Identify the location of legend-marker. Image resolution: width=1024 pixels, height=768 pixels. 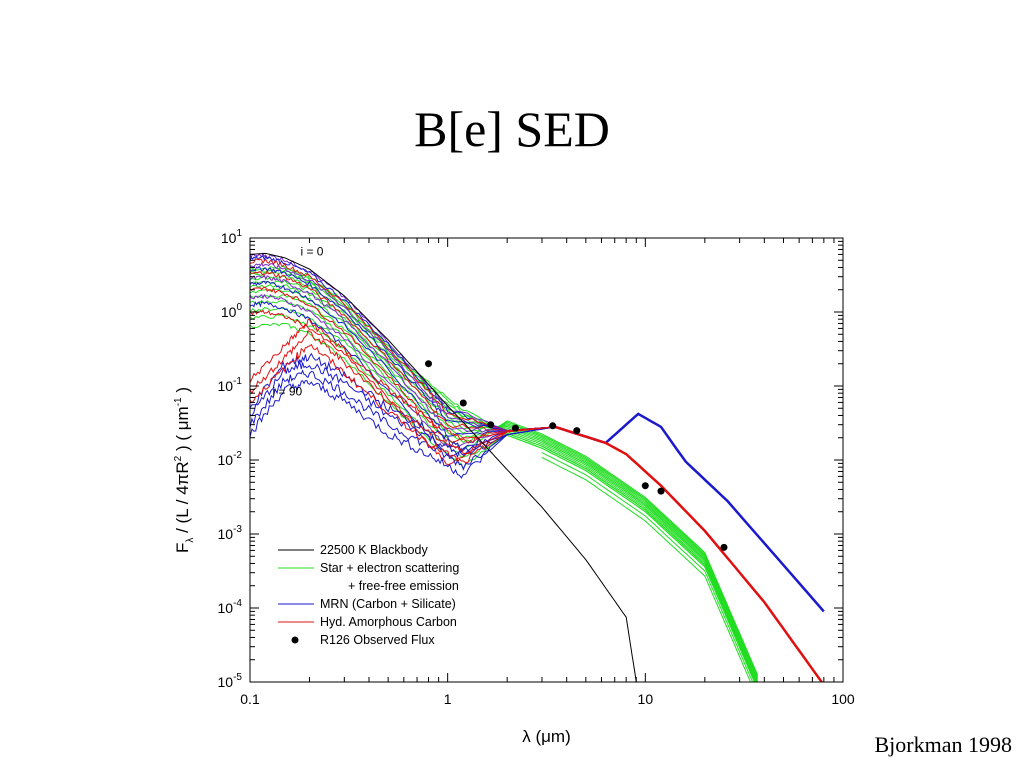
(295, 640).